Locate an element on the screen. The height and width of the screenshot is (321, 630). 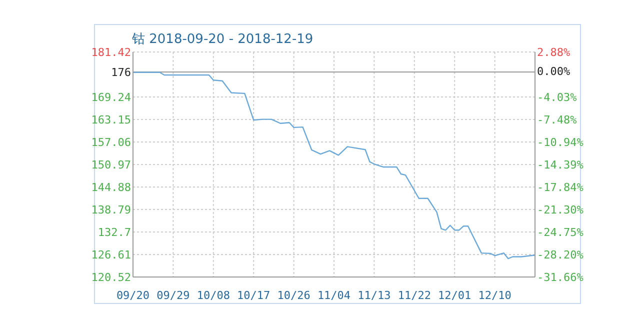
y-tick-label: 176 is located at coordinates (121, 73).